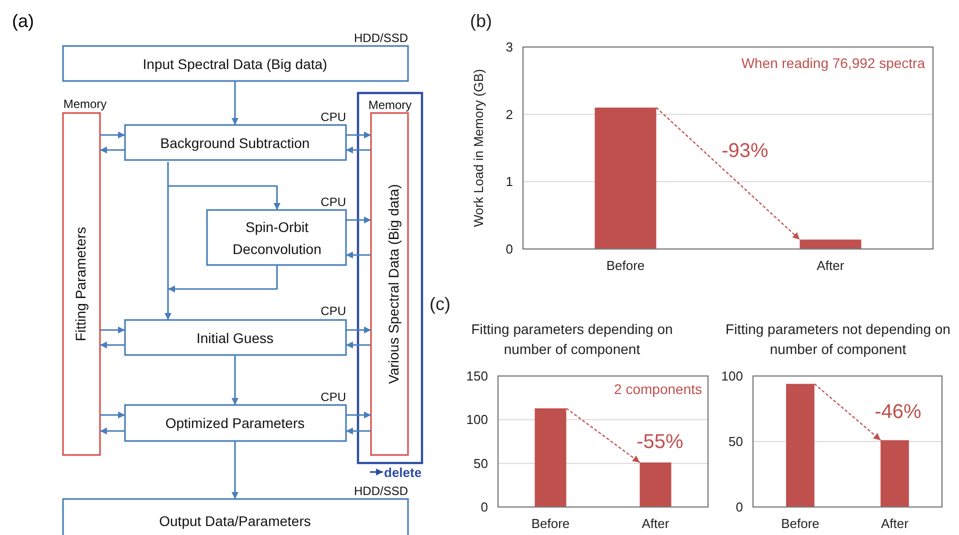 This screenshot has width=959, height=535. Describe the element at coordinates (23, 21) in the screenshot. I see `text: (a)` at that location.